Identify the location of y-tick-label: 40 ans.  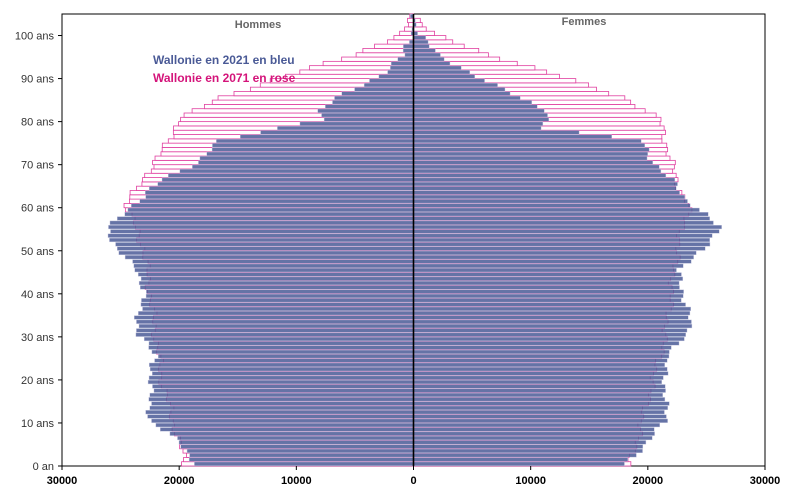
(38, 295).